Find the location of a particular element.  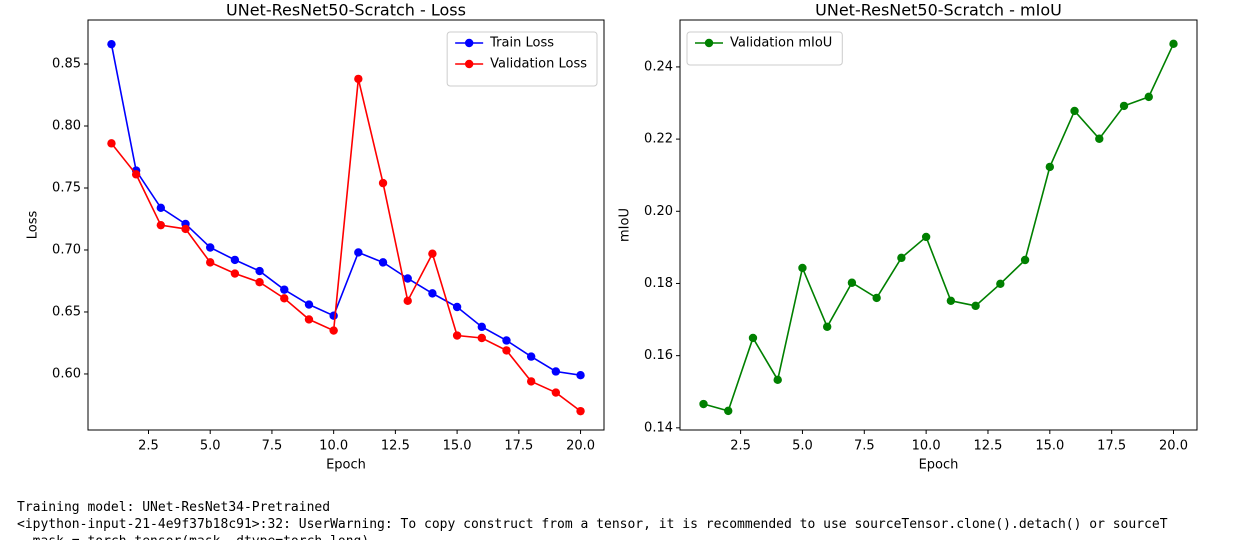

chart-title: UNet-ResNet50-Scratch - mIoU is located at coordinates (938, 10).